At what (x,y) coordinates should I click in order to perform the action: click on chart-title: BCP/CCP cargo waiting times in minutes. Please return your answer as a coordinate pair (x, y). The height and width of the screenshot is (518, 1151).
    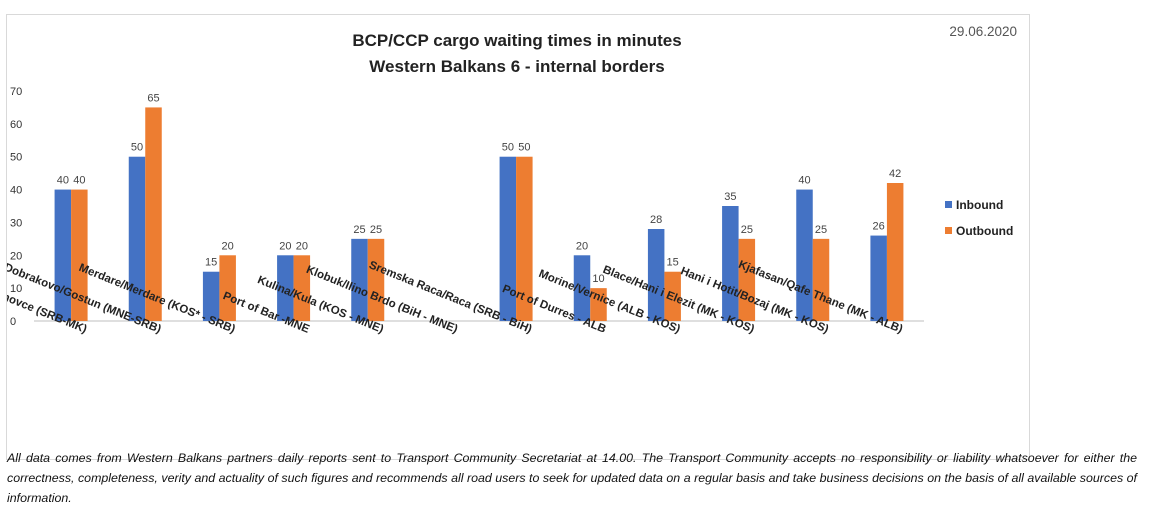
    Looking at the image, I should click on (516, 40).